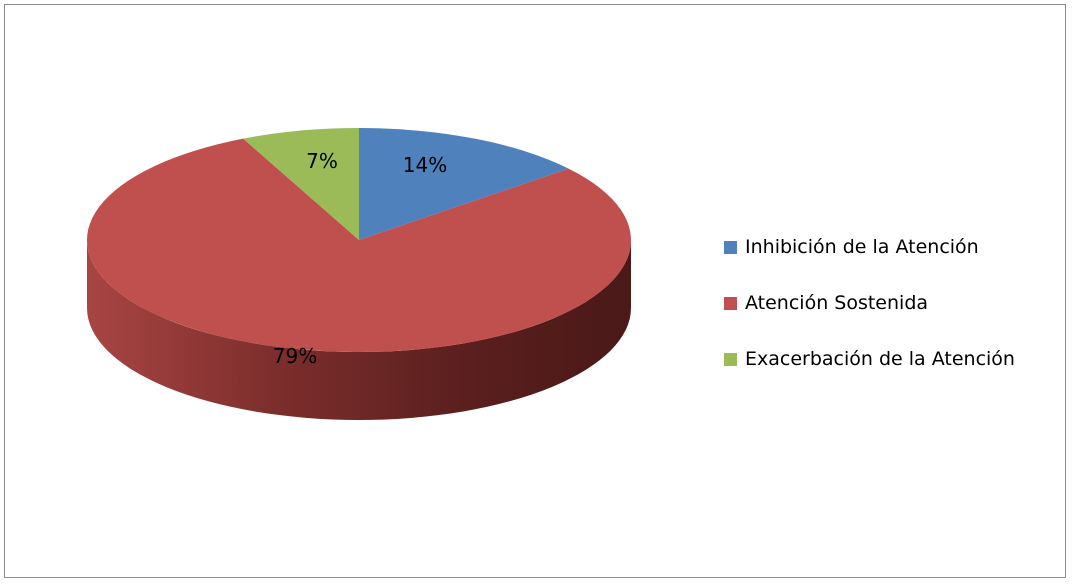 Image resolution: width=1072 pixels, height=584 pixels. Describe the element at coordinates (837, 303) in the screenshot. I see `legend-label: Atención Sostenida` at that location.